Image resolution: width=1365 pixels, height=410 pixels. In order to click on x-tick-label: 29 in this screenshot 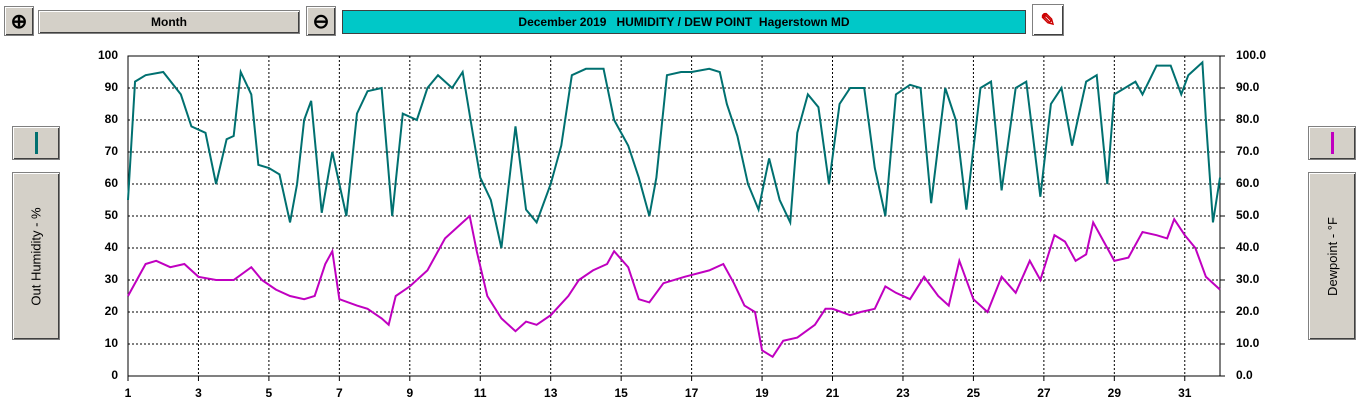, I will do `click(1115, 393)`.